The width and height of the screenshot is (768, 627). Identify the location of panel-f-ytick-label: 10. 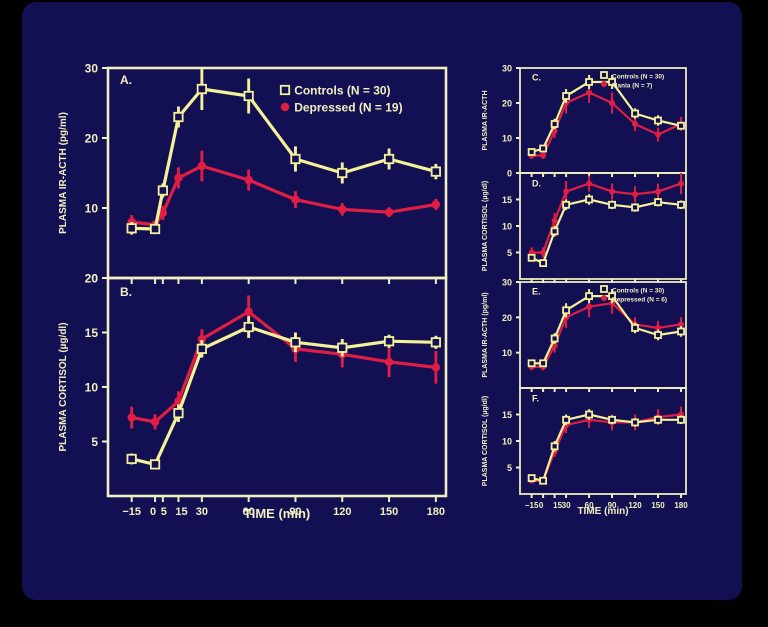
(507, 441).